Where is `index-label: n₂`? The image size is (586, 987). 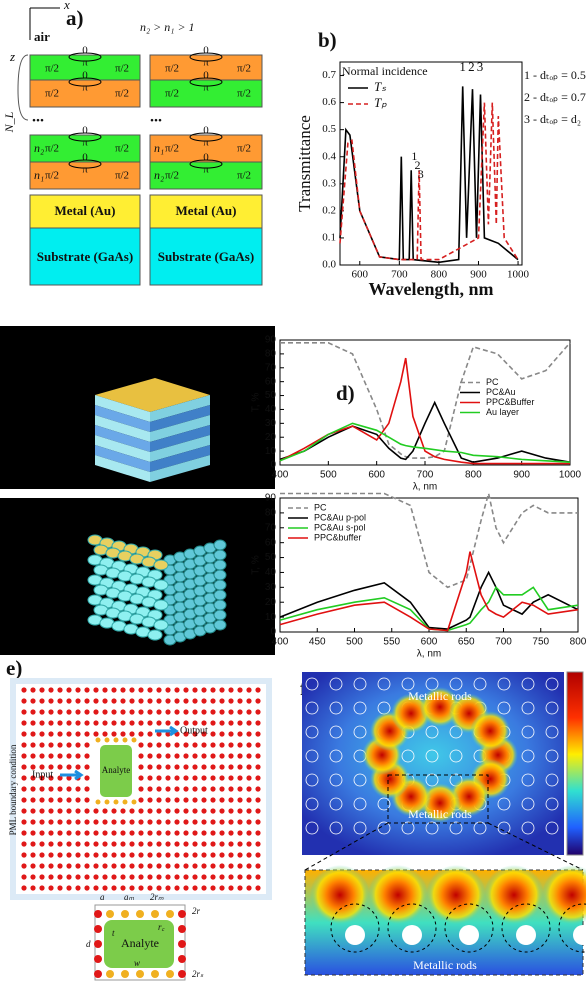 index-label: n₂ is located at coordinates (39, 148).